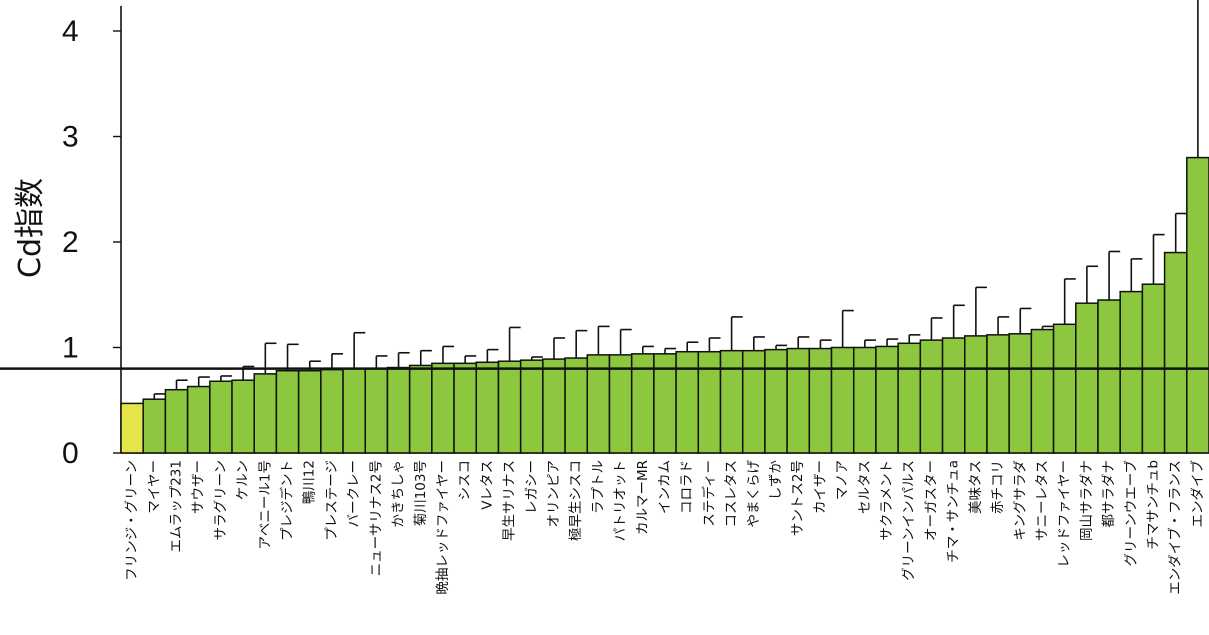 The image size is (1209, 635). I want to click on x-tick-label: ラプトル, so click(598, 487).